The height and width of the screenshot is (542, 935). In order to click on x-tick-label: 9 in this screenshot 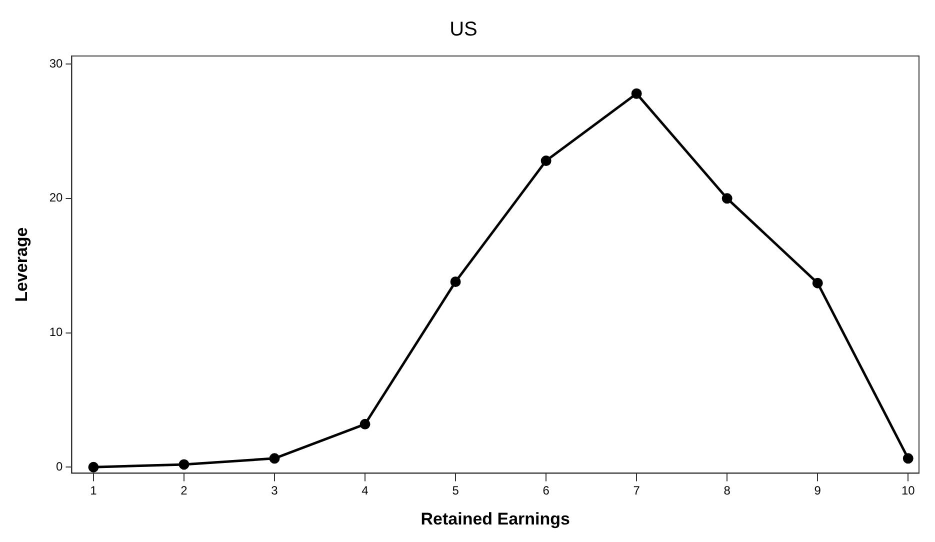, I will do `click(818, 491)`.